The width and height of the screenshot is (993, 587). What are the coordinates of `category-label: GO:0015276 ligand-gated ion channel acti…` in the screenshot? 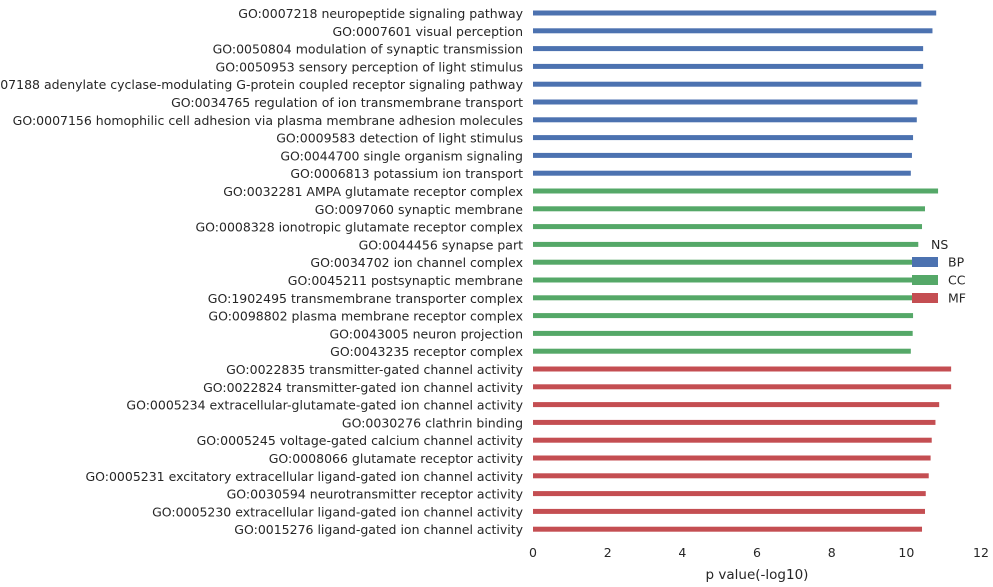 It's located at (378, 529).